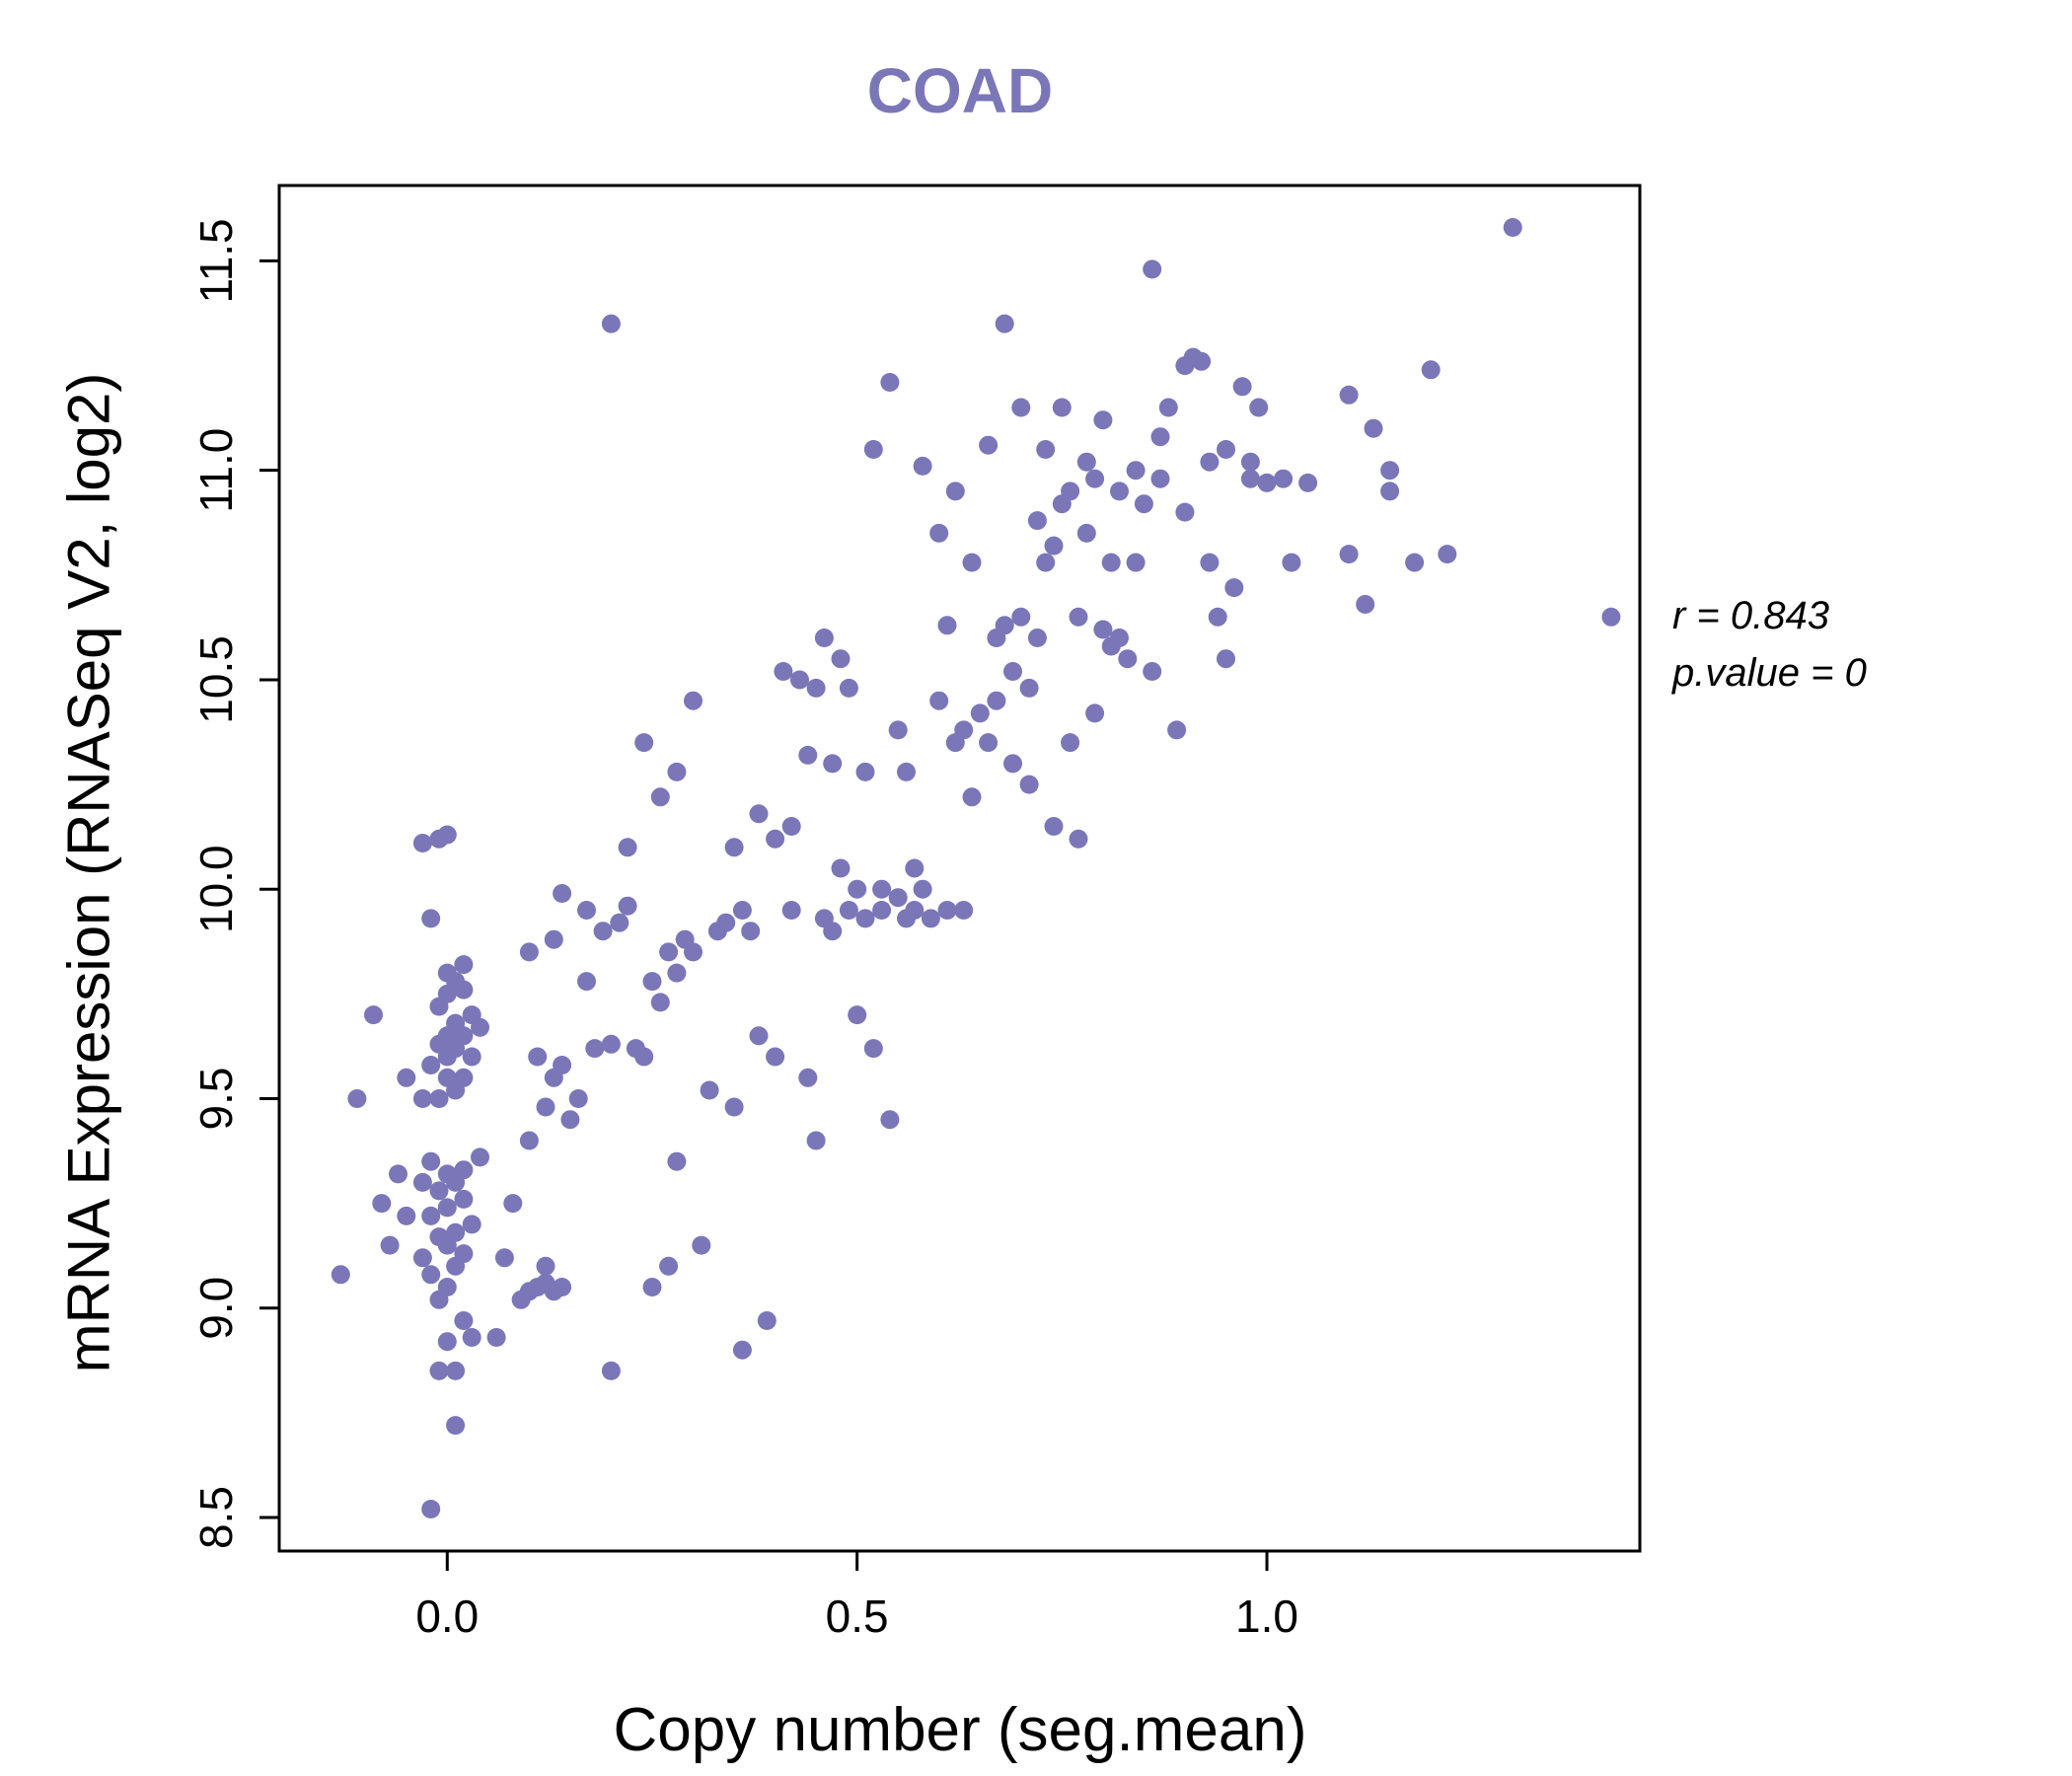 The image size is (2072, 1776). I want to click on y-tick-label: 9.0, so click(216, 1308).